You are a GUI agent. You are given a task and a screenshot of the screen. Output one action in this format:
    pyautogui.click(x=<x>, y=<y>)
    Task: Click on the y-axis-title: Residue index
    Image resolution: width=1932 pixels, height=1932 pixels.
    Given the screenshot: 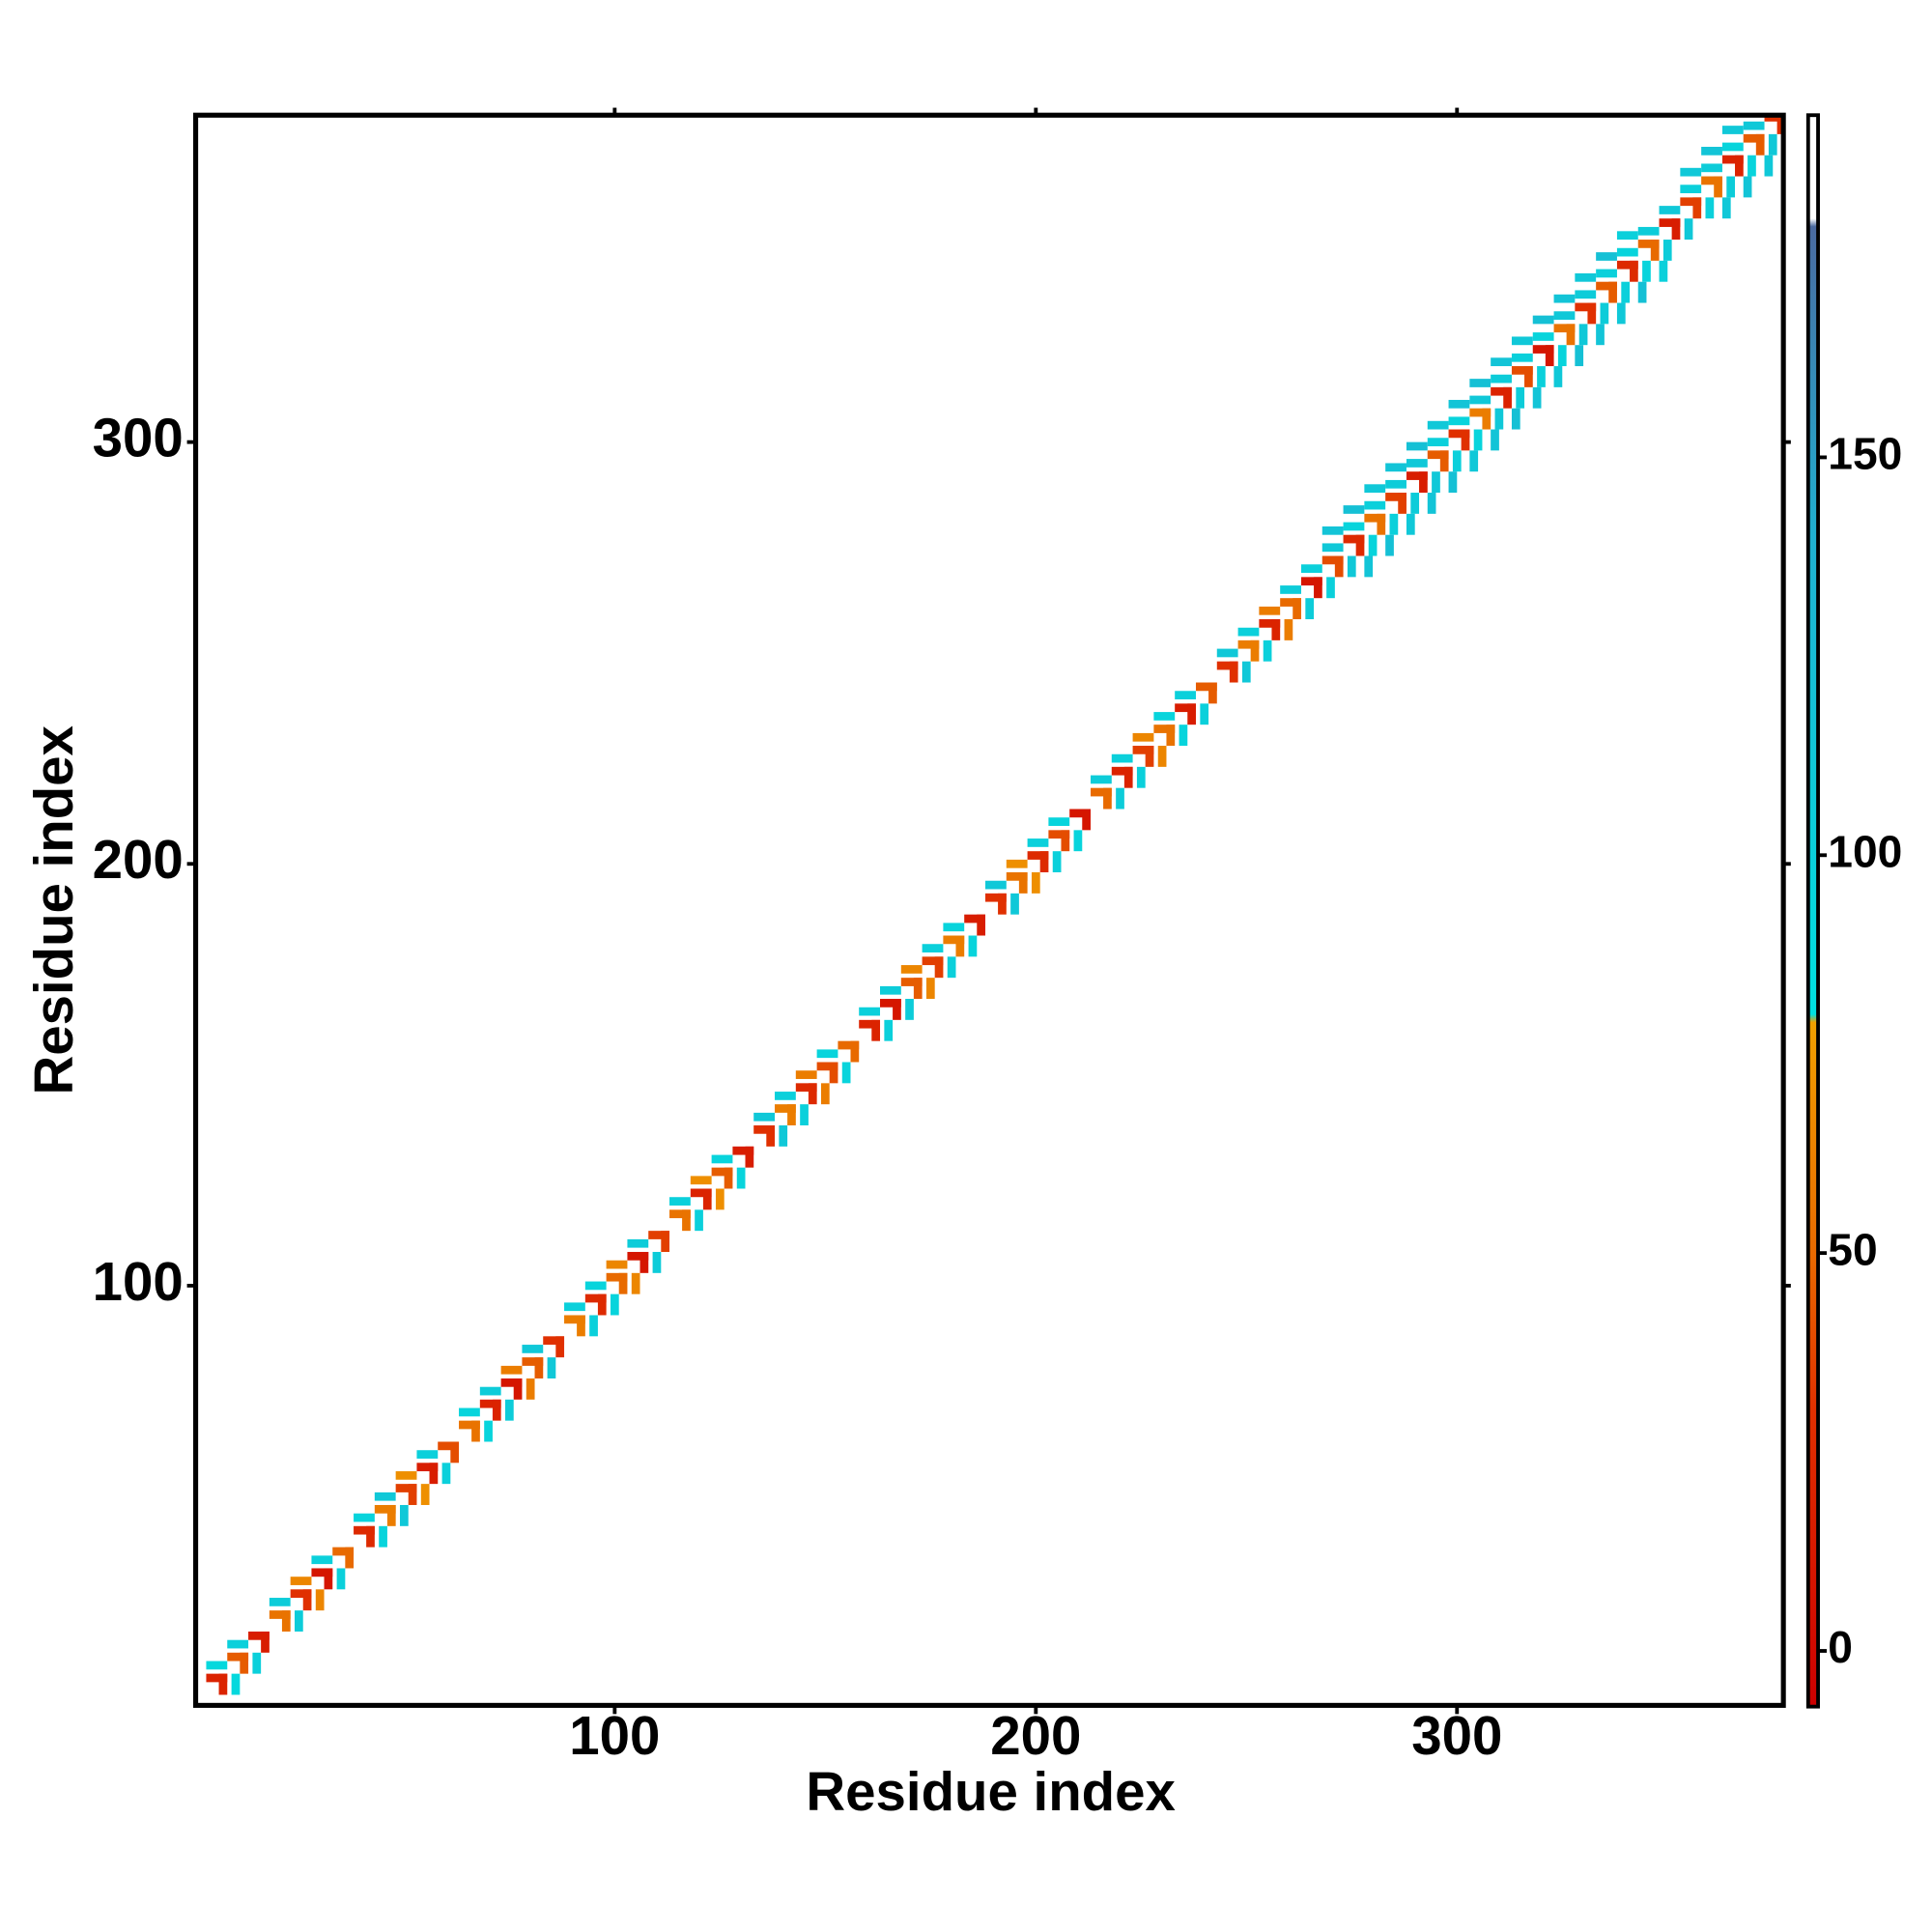 What is the action you would take?
    pyautogui.click(x=53, y=909)
    